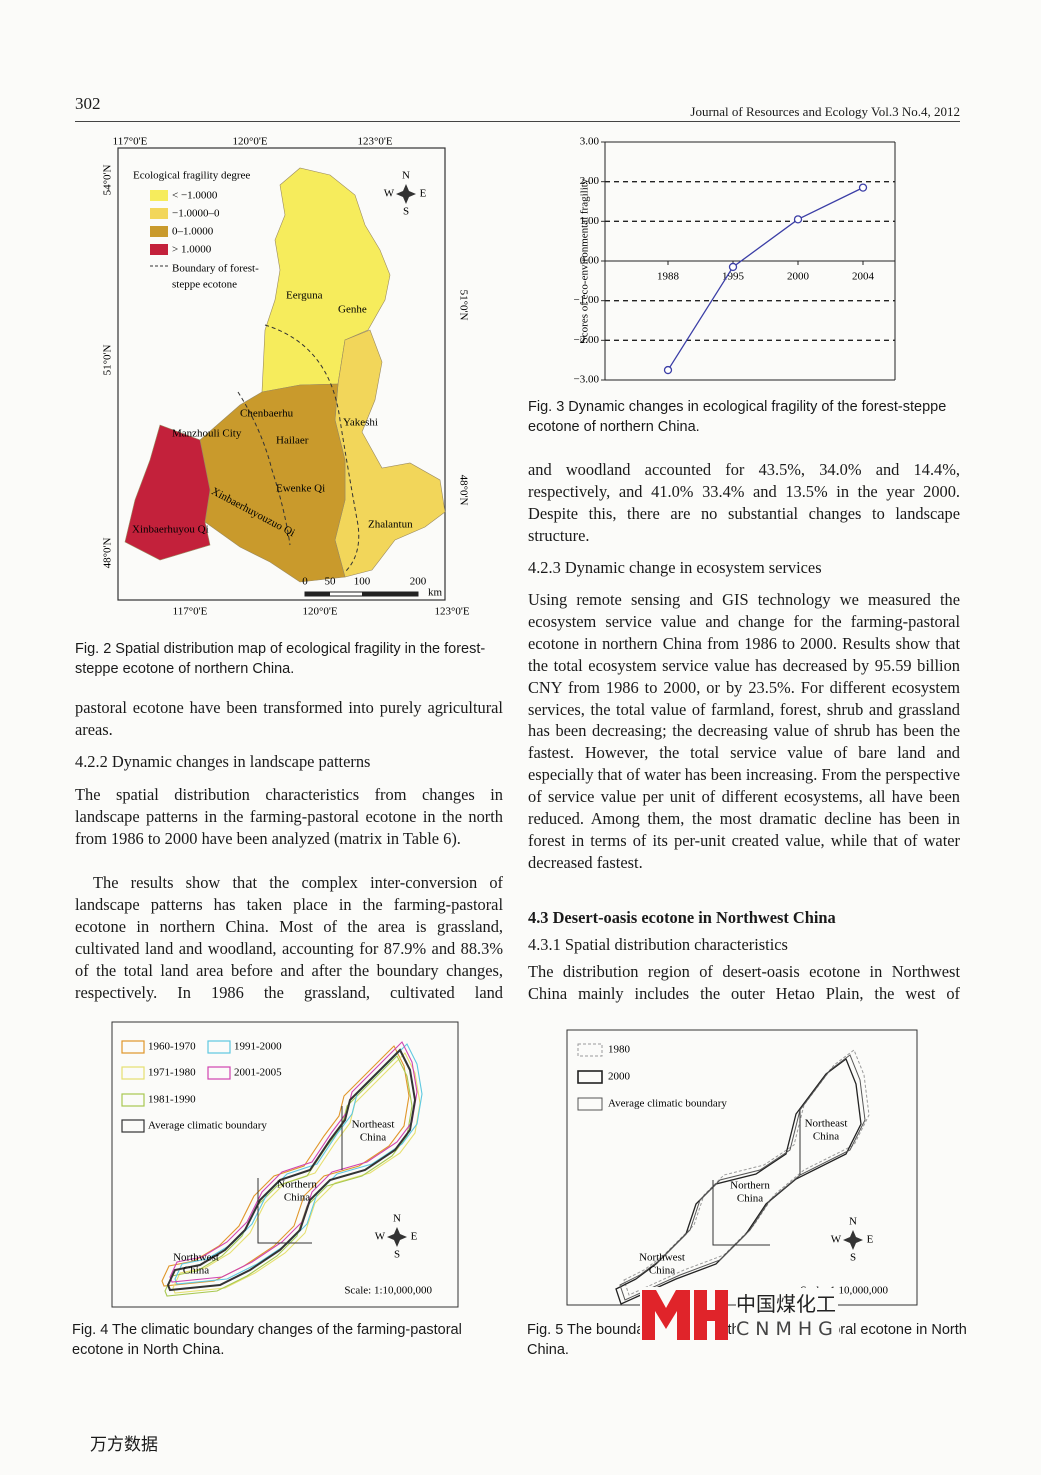  I want to click on place-label: Chenbaerhu, so click(267, 414).